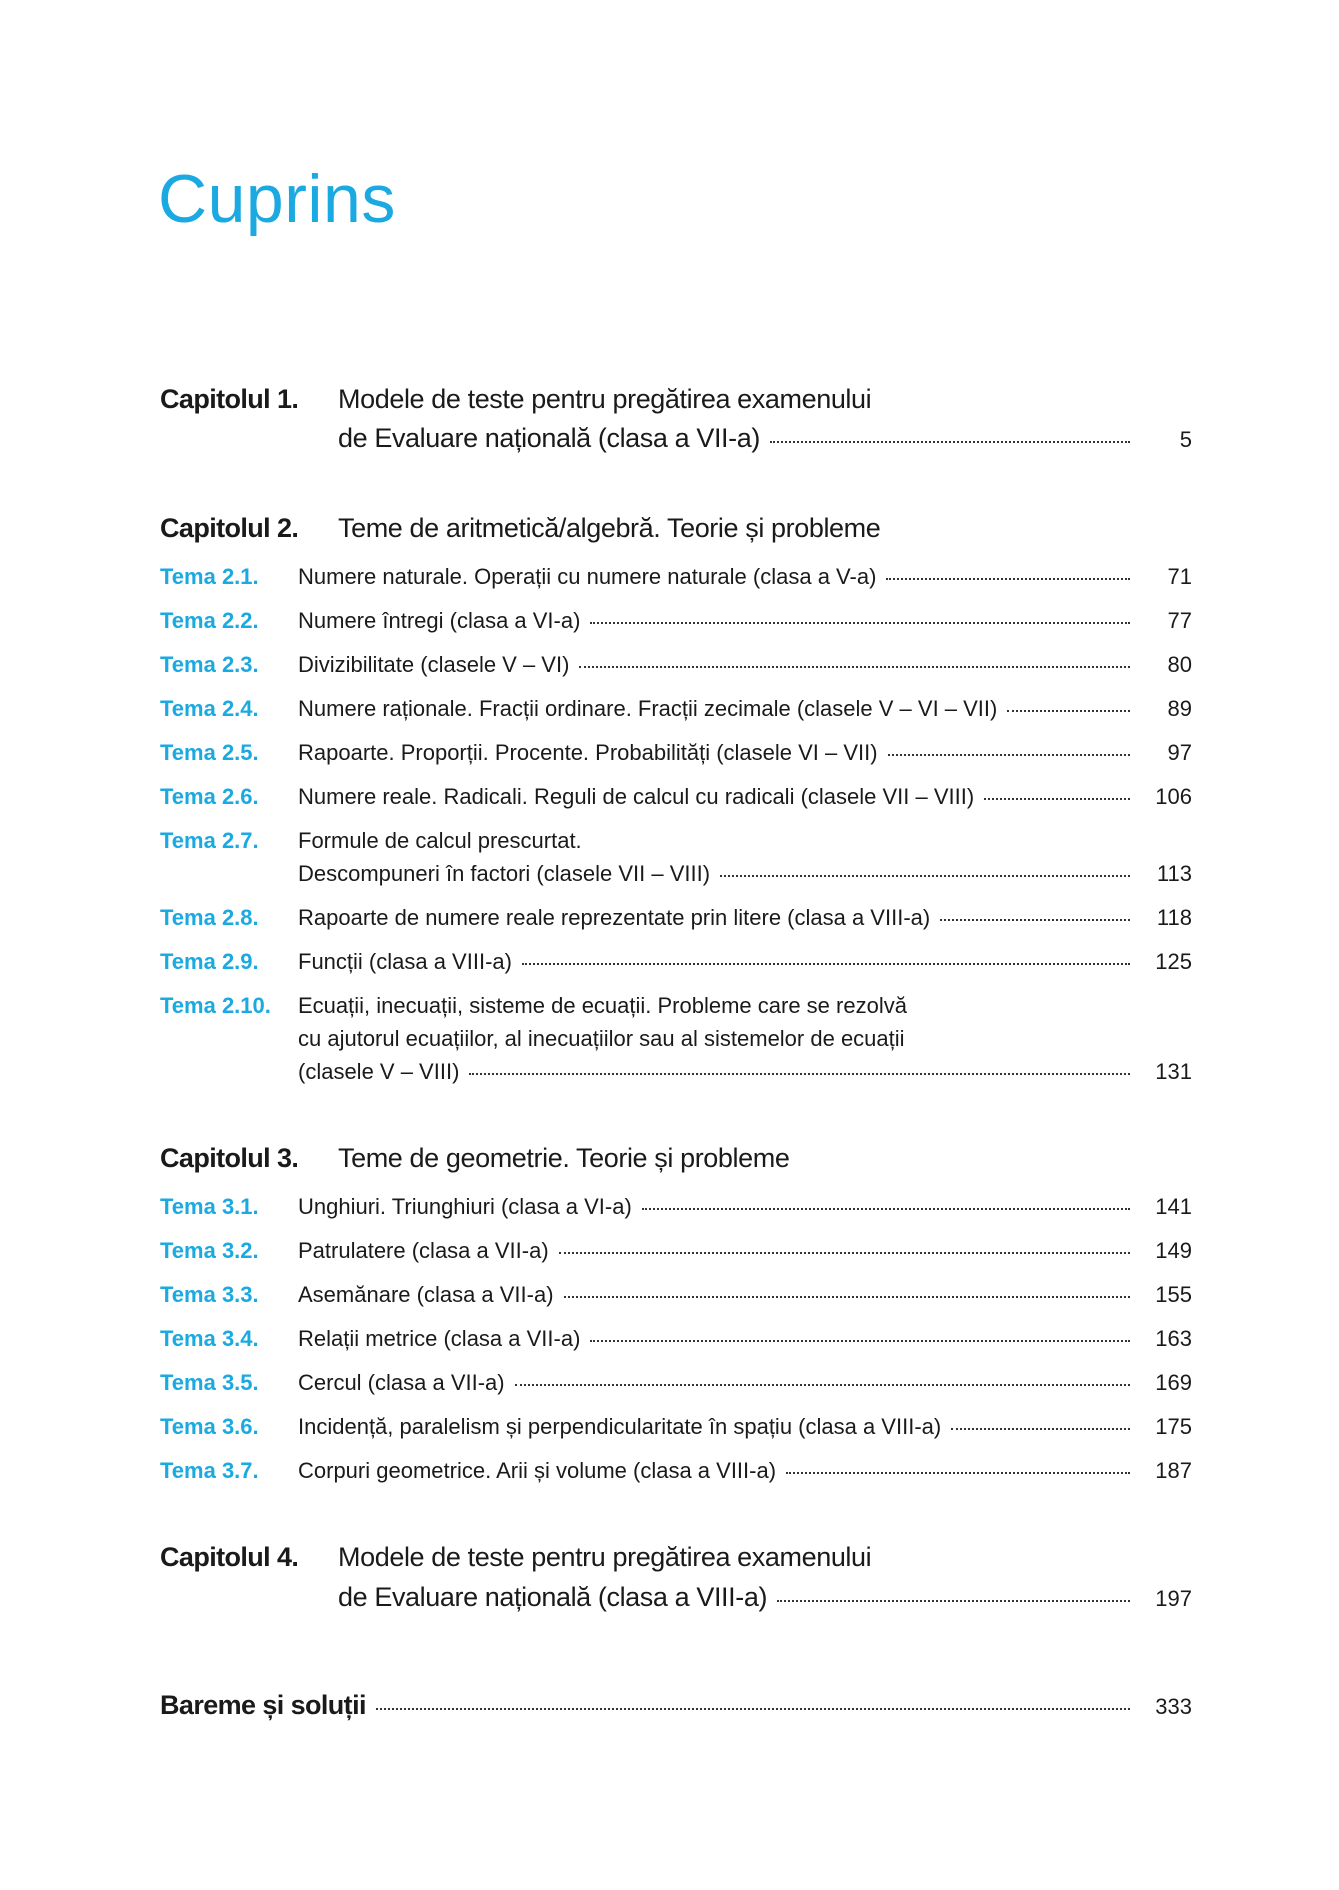 The image size is (1339, 1890). What do you see at coordinates (401, 1382) in the screenshot?
I see `toc-topic-text: Cercul (clasa a VII-a)` at bounding box center [401, 1382].